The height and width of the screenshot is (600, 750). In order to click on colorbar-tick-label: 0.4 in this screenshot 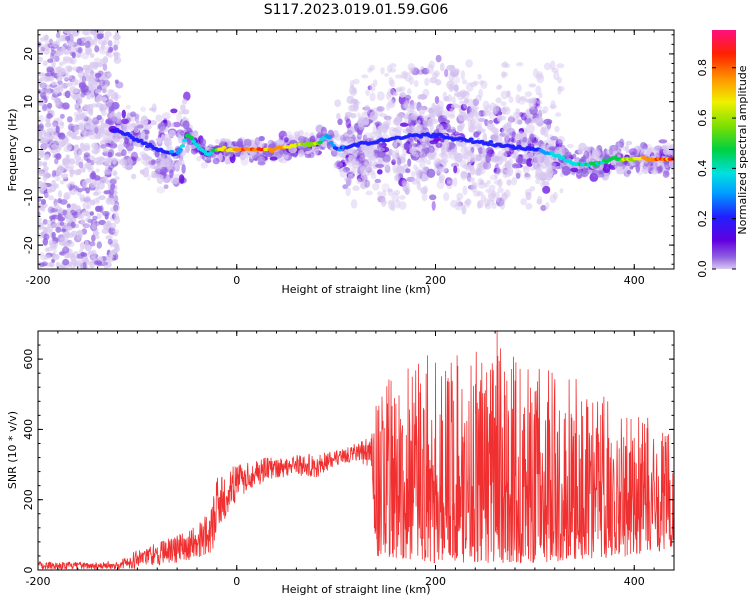, I will do `click(702, 169)`.